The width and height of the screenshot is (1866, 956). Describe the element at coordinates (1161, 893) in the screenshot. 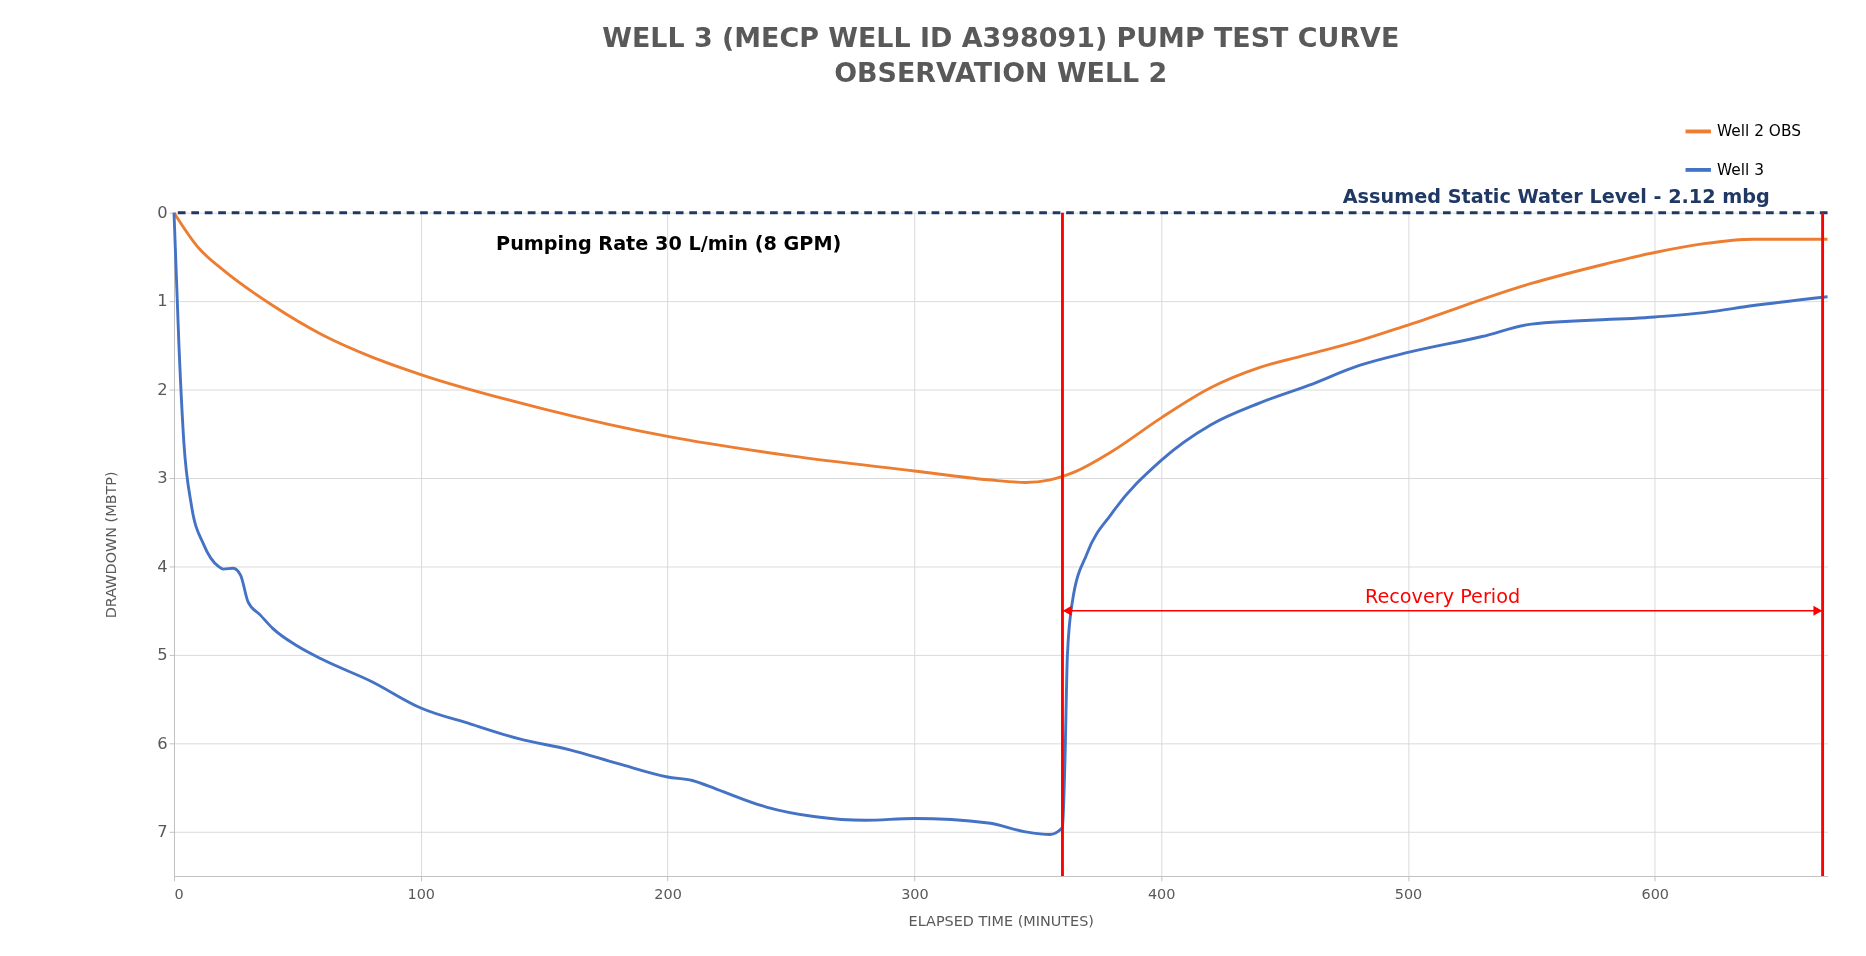

I see `x-tick-label: 400` at that location.